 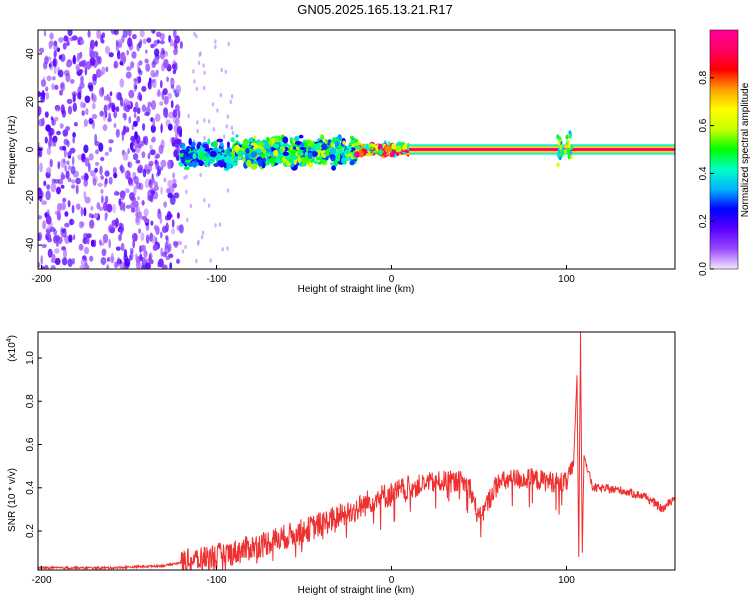 I want to click on x-tick-label: -100, so click(x=216, y=580).